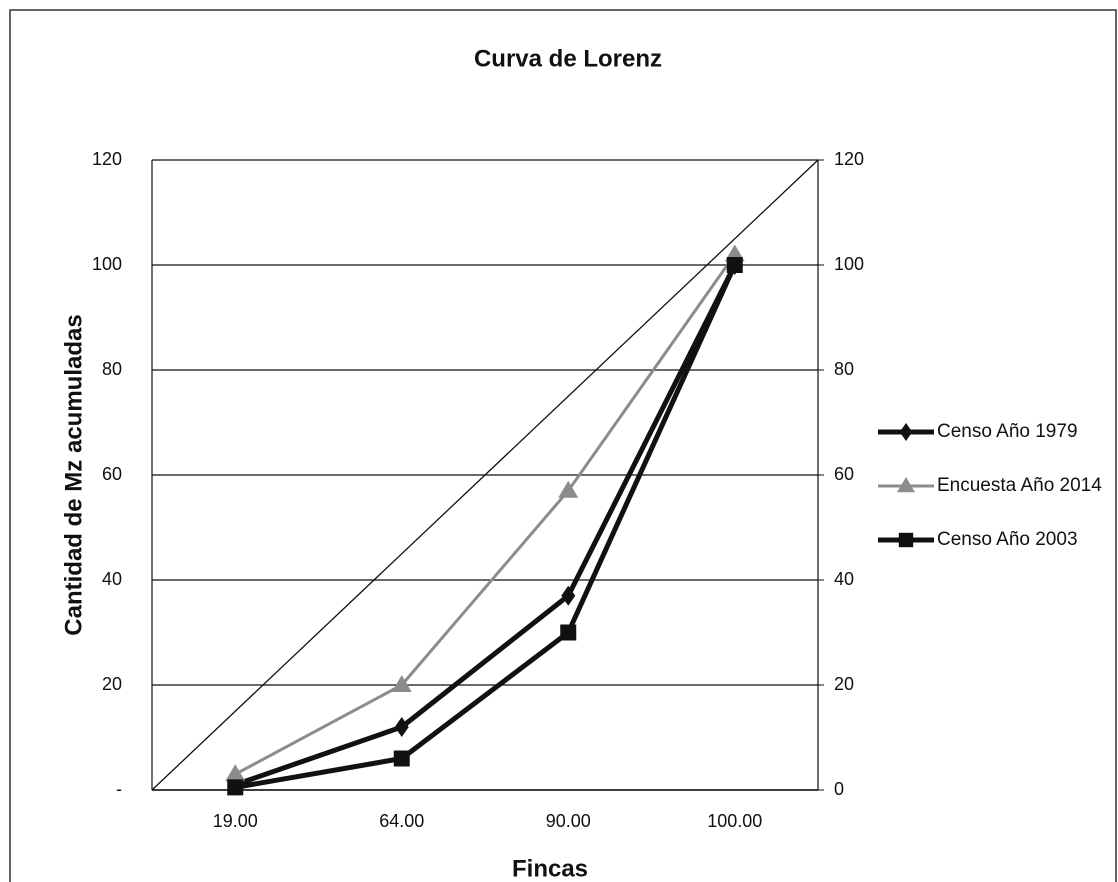  Describe the element at coordinates (112, 474) in the screenshot. I see `y-tick-label: 60` at that location.